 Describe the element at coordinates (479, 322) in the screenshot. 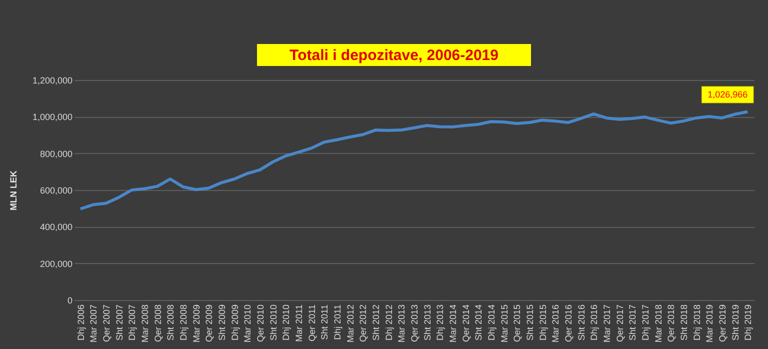

I see `x-tick-label: Sht 2014` at that location.